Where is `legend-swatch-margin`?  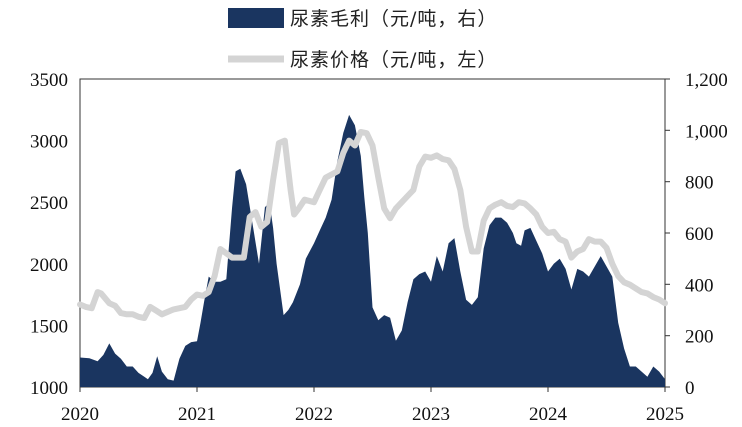 legend-swatch-margin is located at coordinates (256, 18).